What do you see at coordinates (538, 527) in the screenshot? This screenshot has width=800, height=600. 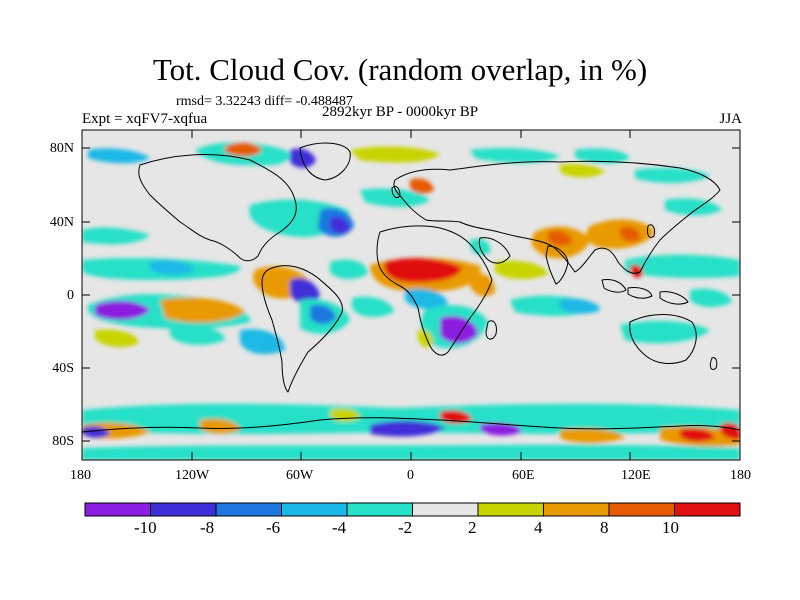 I see `colorbar-label: 4` at bounding box center [538, 527].